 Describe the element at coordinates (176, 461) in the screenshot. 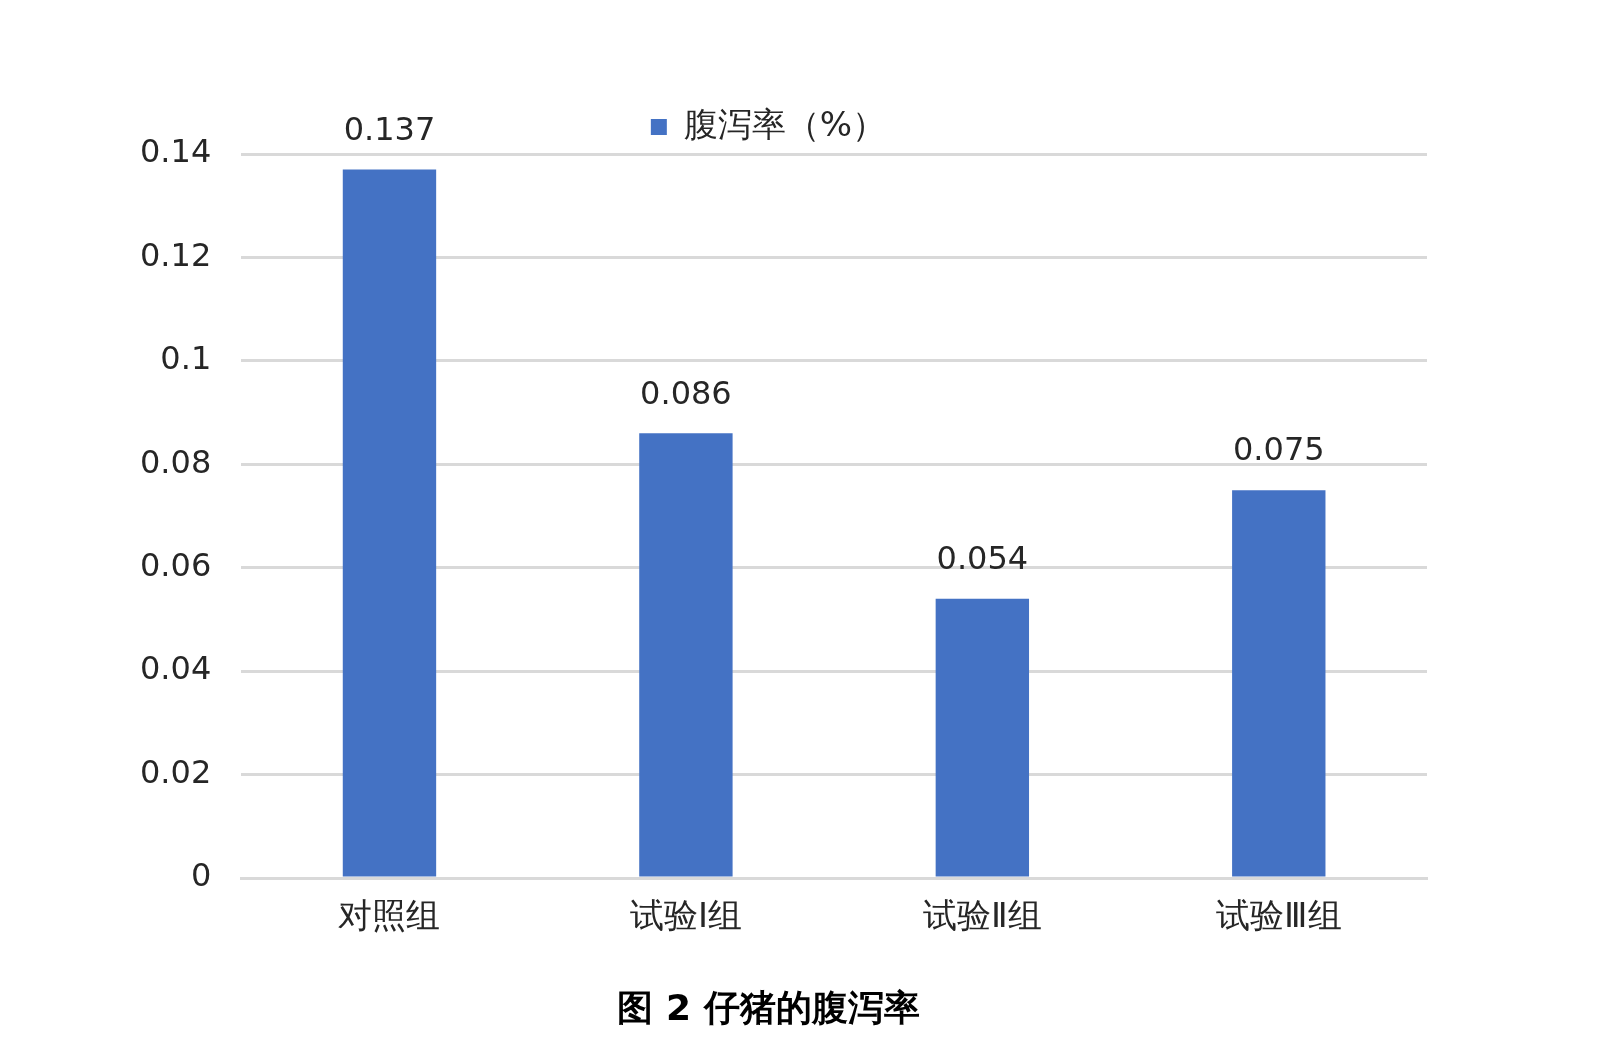

I see `y-tick-label: 0.08` at that location.